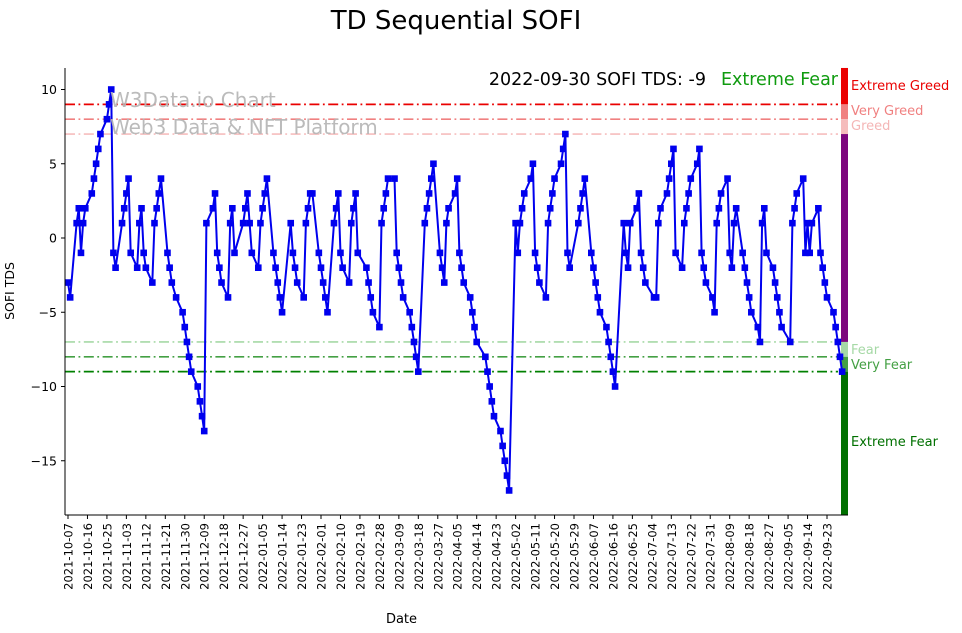 The image size is (962, 633). What do you see at coordinates (49, 89) in the screenshot?
I see `svg-text: 10` at bounding box center [49, 89].